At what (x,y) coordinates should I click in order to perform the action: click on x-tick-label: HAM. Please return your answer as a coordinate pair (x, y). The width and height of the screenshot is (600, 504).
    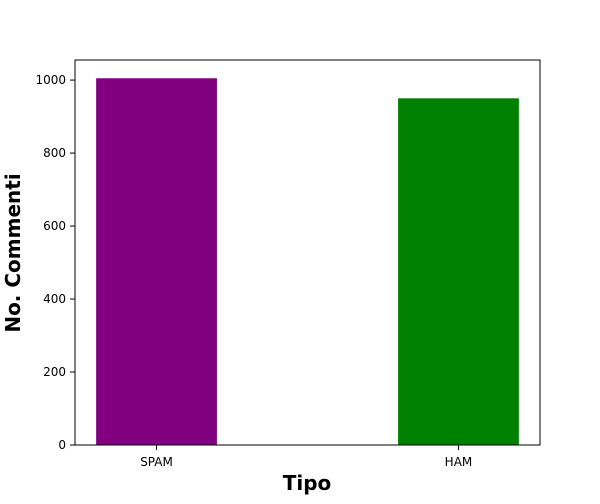
    Looking at the image, I should click on (459, 462).